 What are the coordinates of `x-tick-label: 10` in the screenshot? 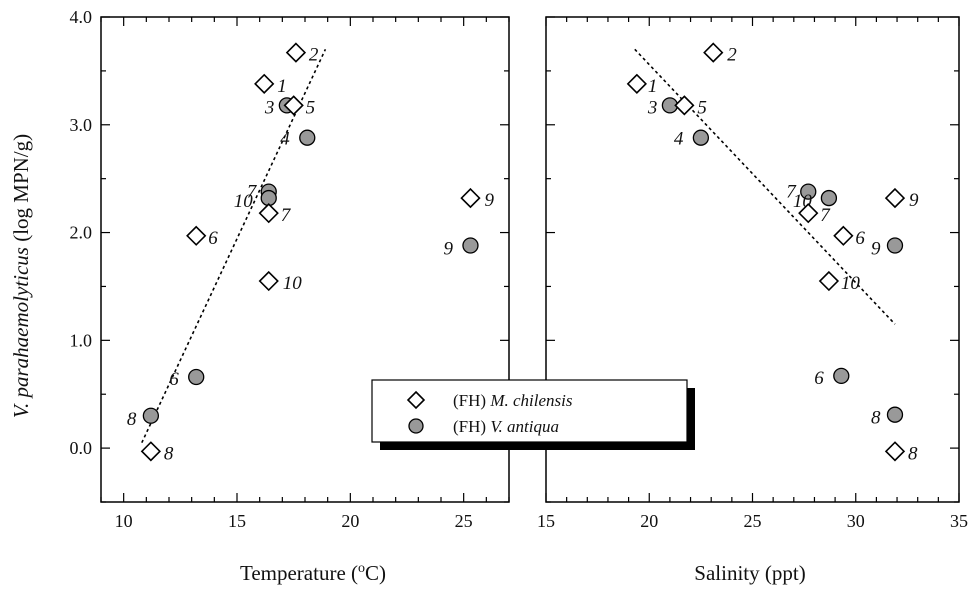 It's located at (124, 521).